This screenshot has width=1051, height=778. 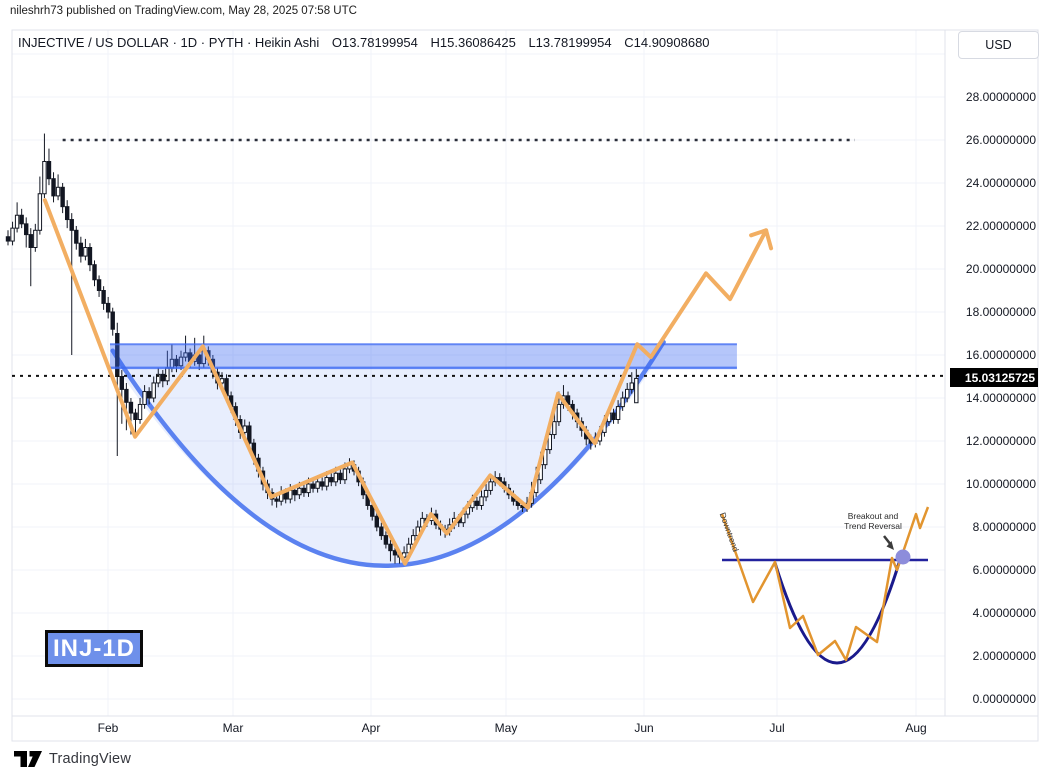 What do you see at coordinates (90, 759) in the screenshot?
I see `tradingview-logo-text: TradingView` at bounding box center [90, 759].